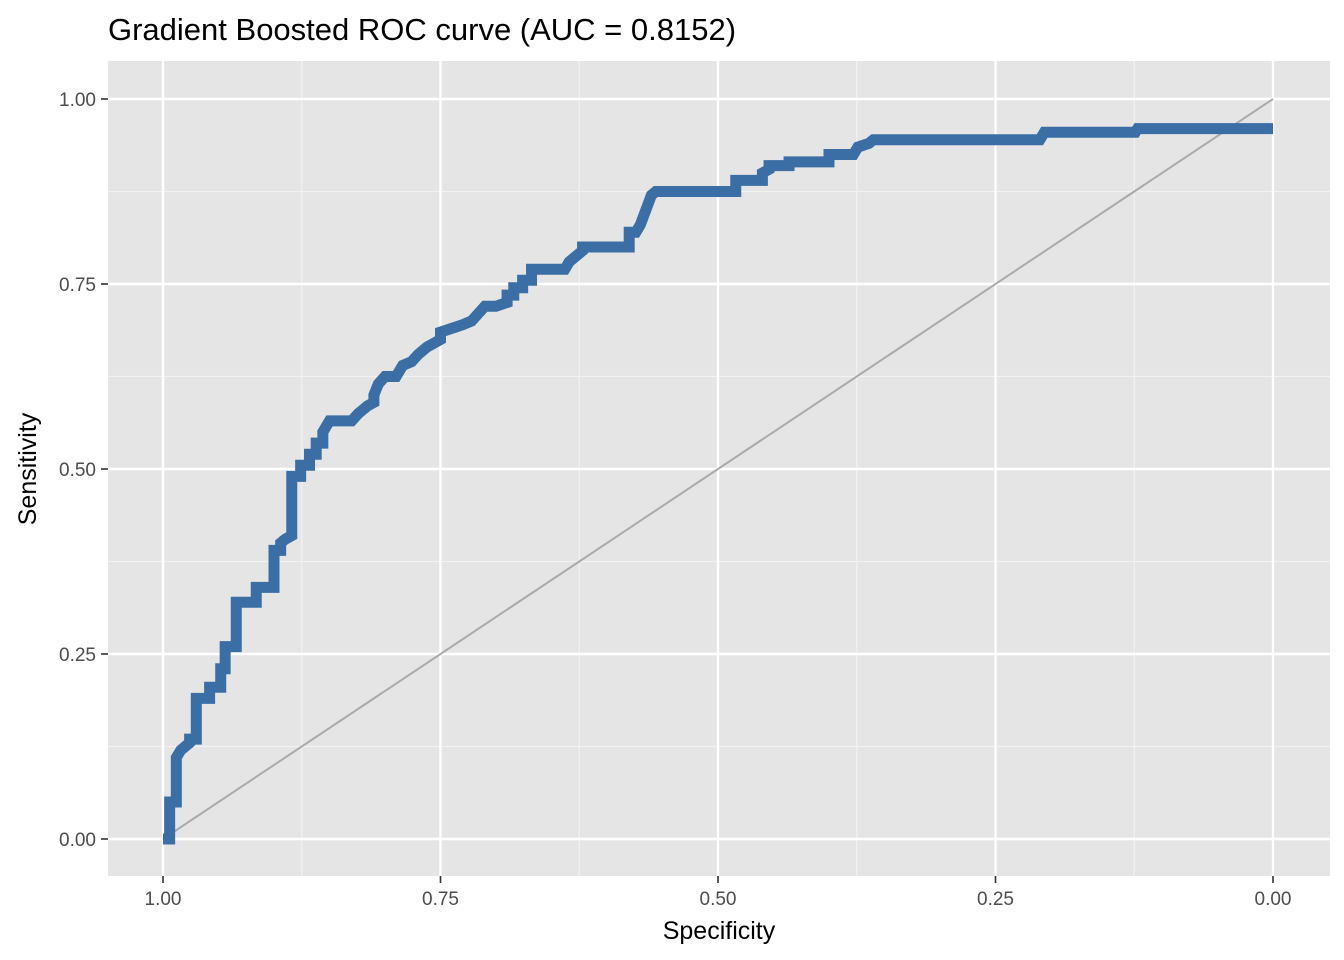  I want to click on y-tick-label: 0.75, so click(77, 285).